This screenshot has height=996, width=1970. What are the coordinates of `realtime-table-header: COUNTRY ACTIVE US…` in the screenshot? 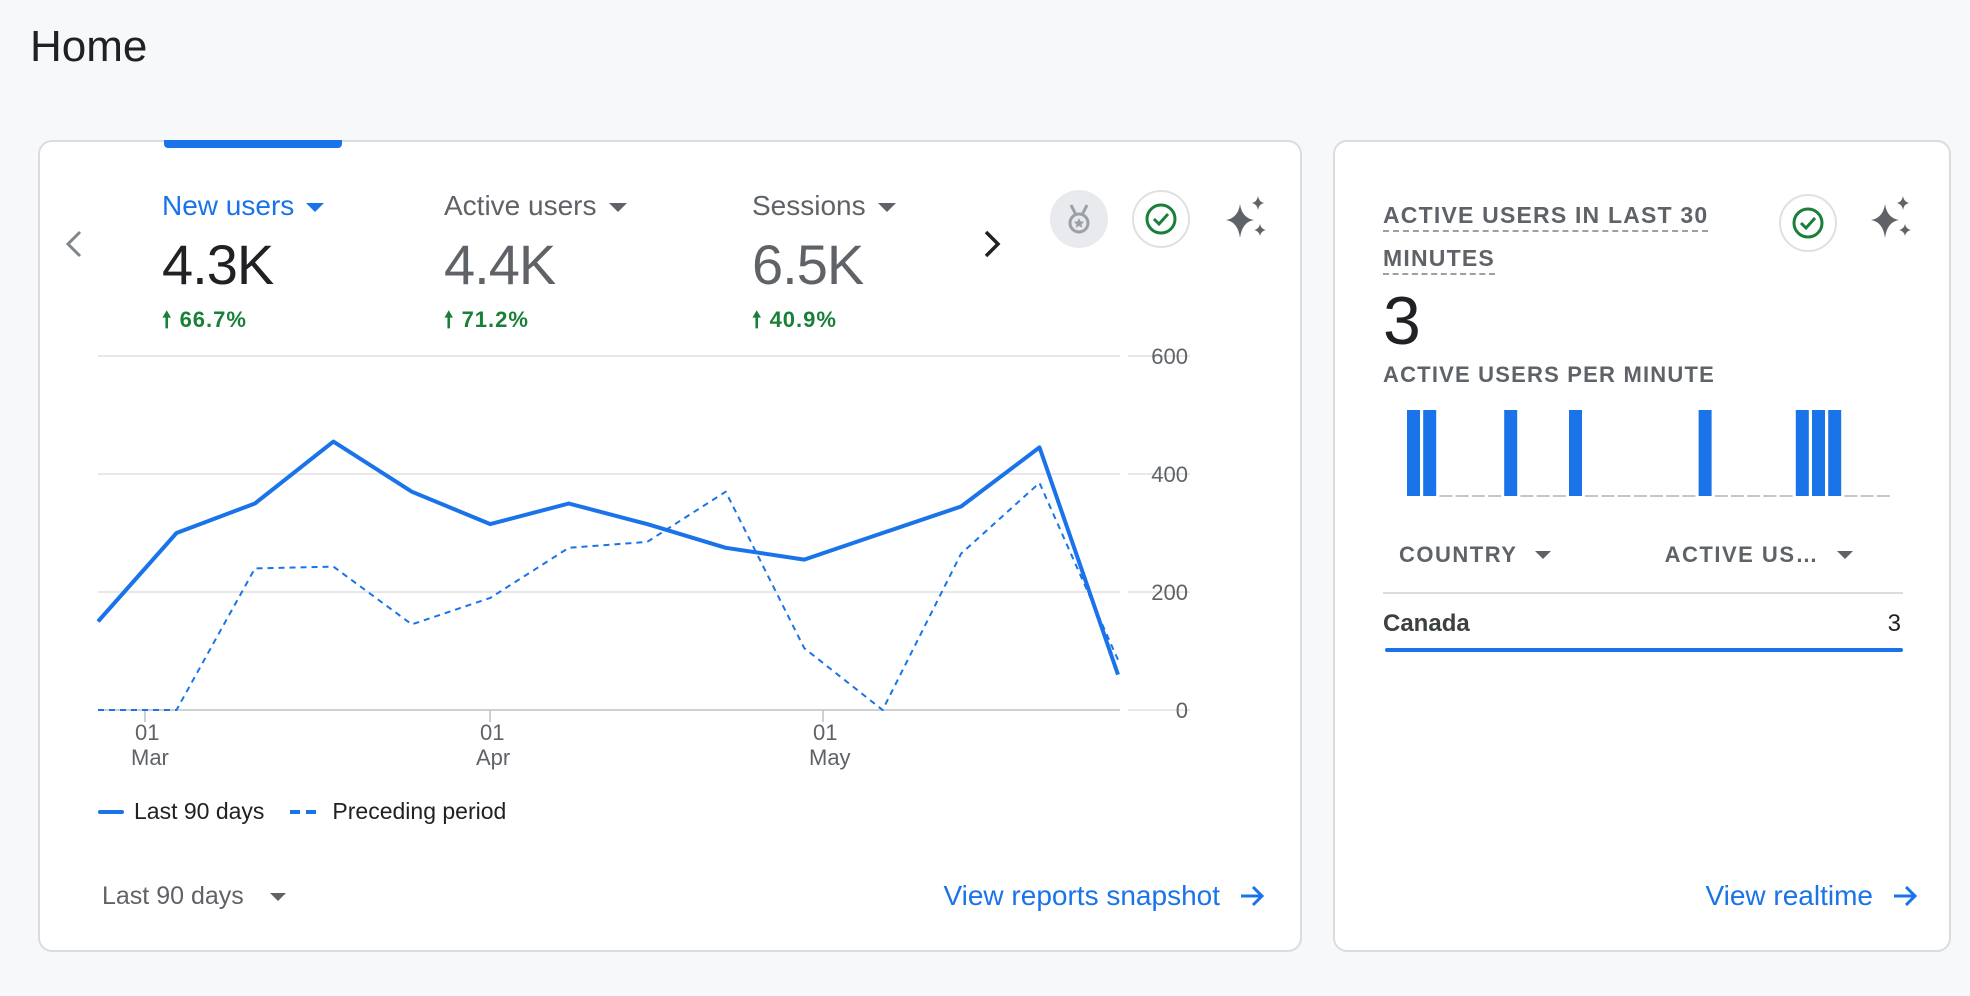 It's located at (1643, 568).